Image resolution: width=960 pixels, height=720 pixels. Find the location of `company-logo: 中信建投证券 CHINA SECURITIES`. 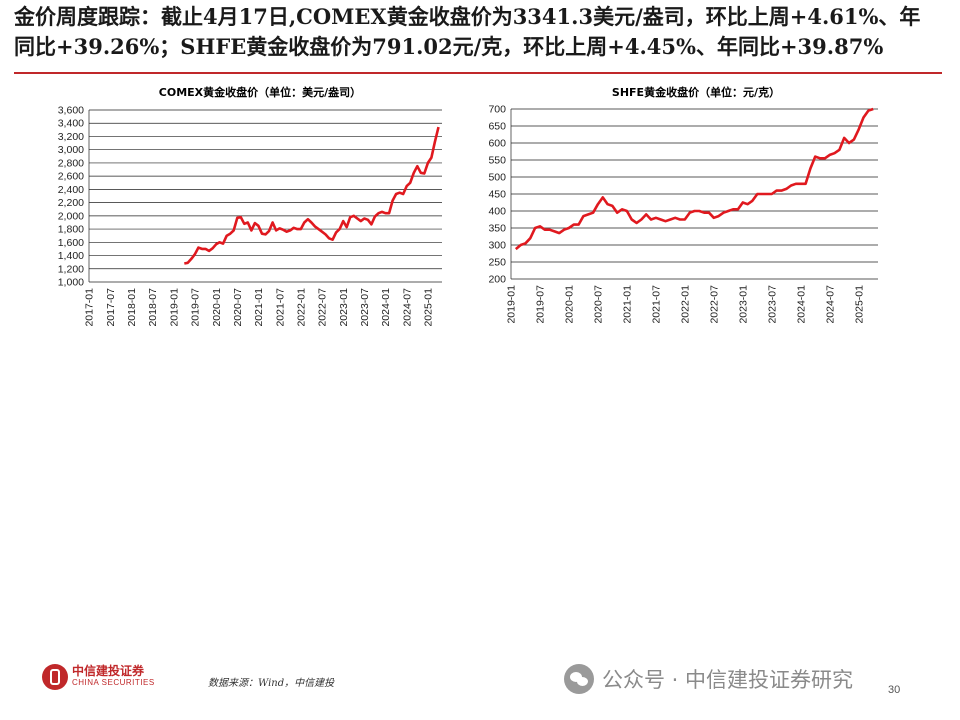

company-logo: 中信建投证券 CHINA SECURITIES is located at coordinates (98, 677).